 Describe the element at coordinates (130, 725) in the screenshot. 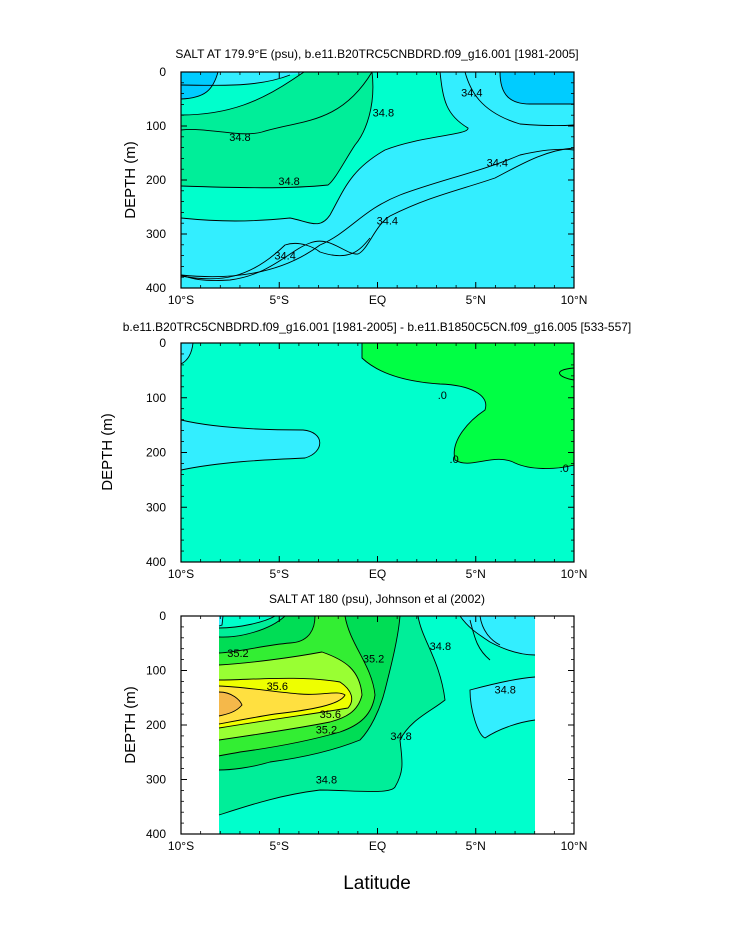

I see `panel-3-ylabel: DEPTH (m)` at that location.